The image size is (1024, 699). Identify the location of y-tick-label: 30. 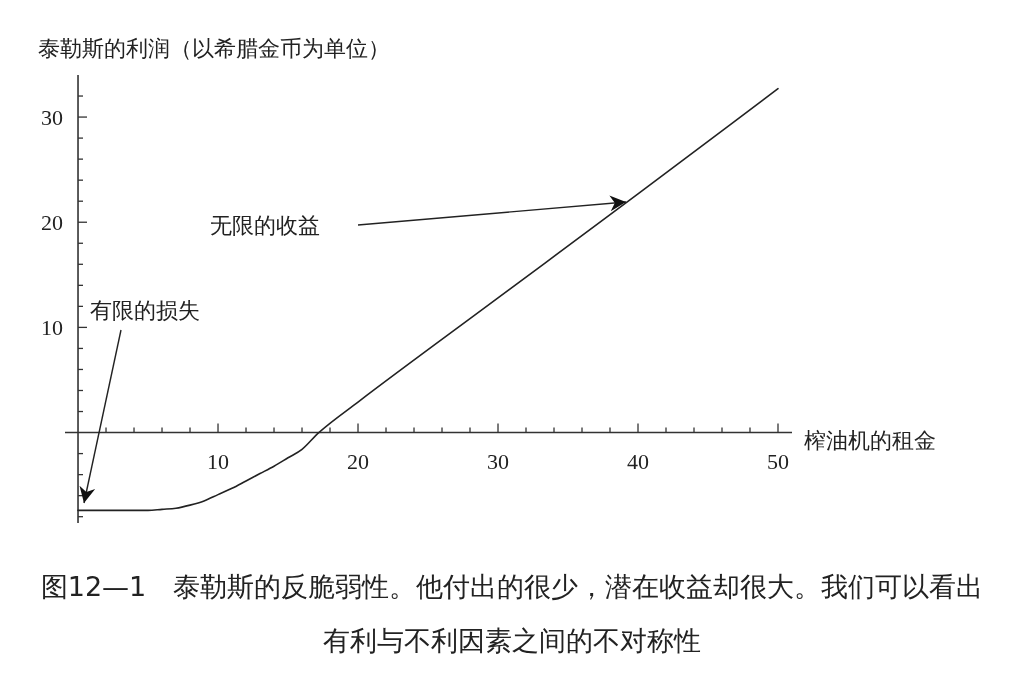
(52, 118).